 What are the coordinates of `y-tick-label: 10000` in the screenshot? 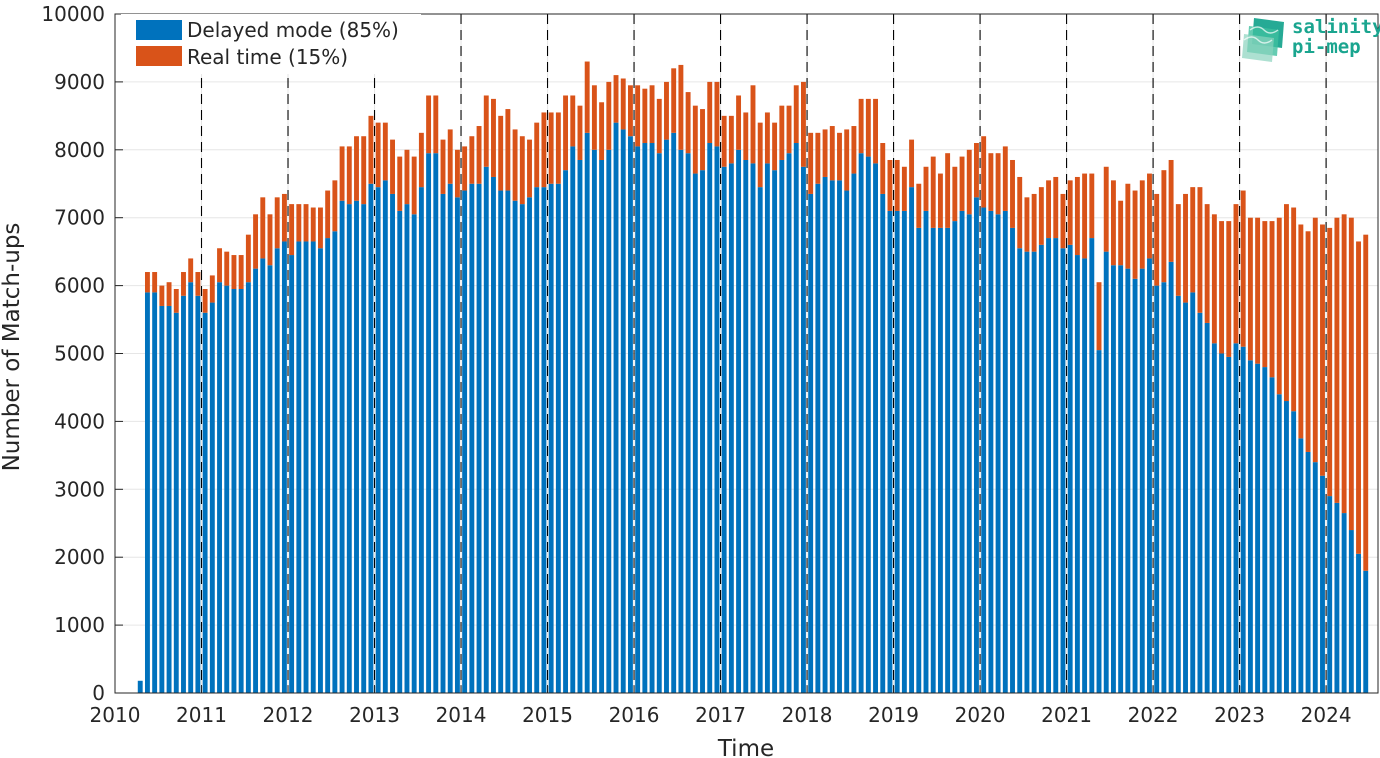 It's located at (73, 14).